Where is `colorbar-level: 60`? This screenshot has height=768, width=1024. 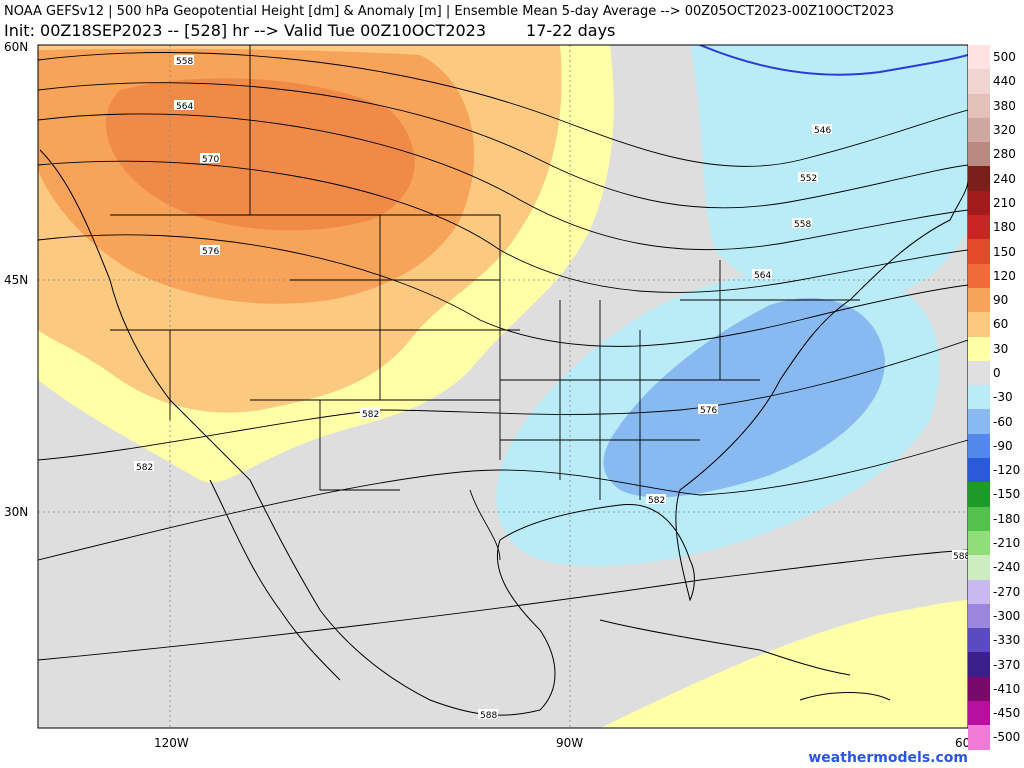
colorbar-level: 60 is located at coordinates (996, 324).